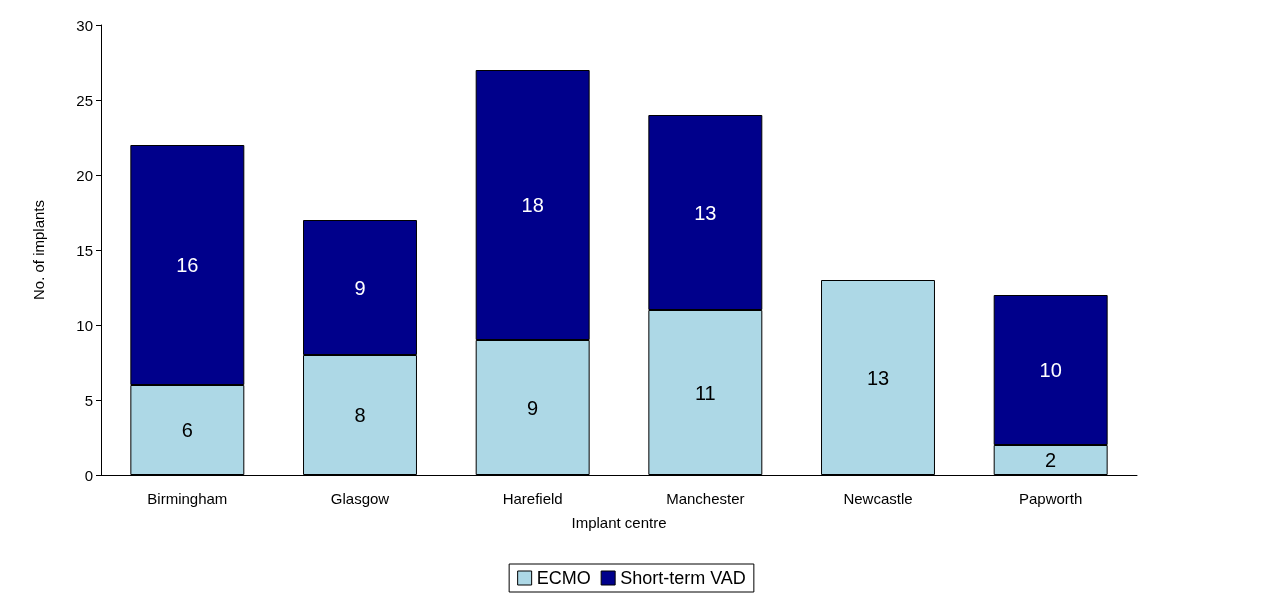 This screenshot has width=1263, height=602. I want to click on legend-label: ECMO, so click(563, 578).